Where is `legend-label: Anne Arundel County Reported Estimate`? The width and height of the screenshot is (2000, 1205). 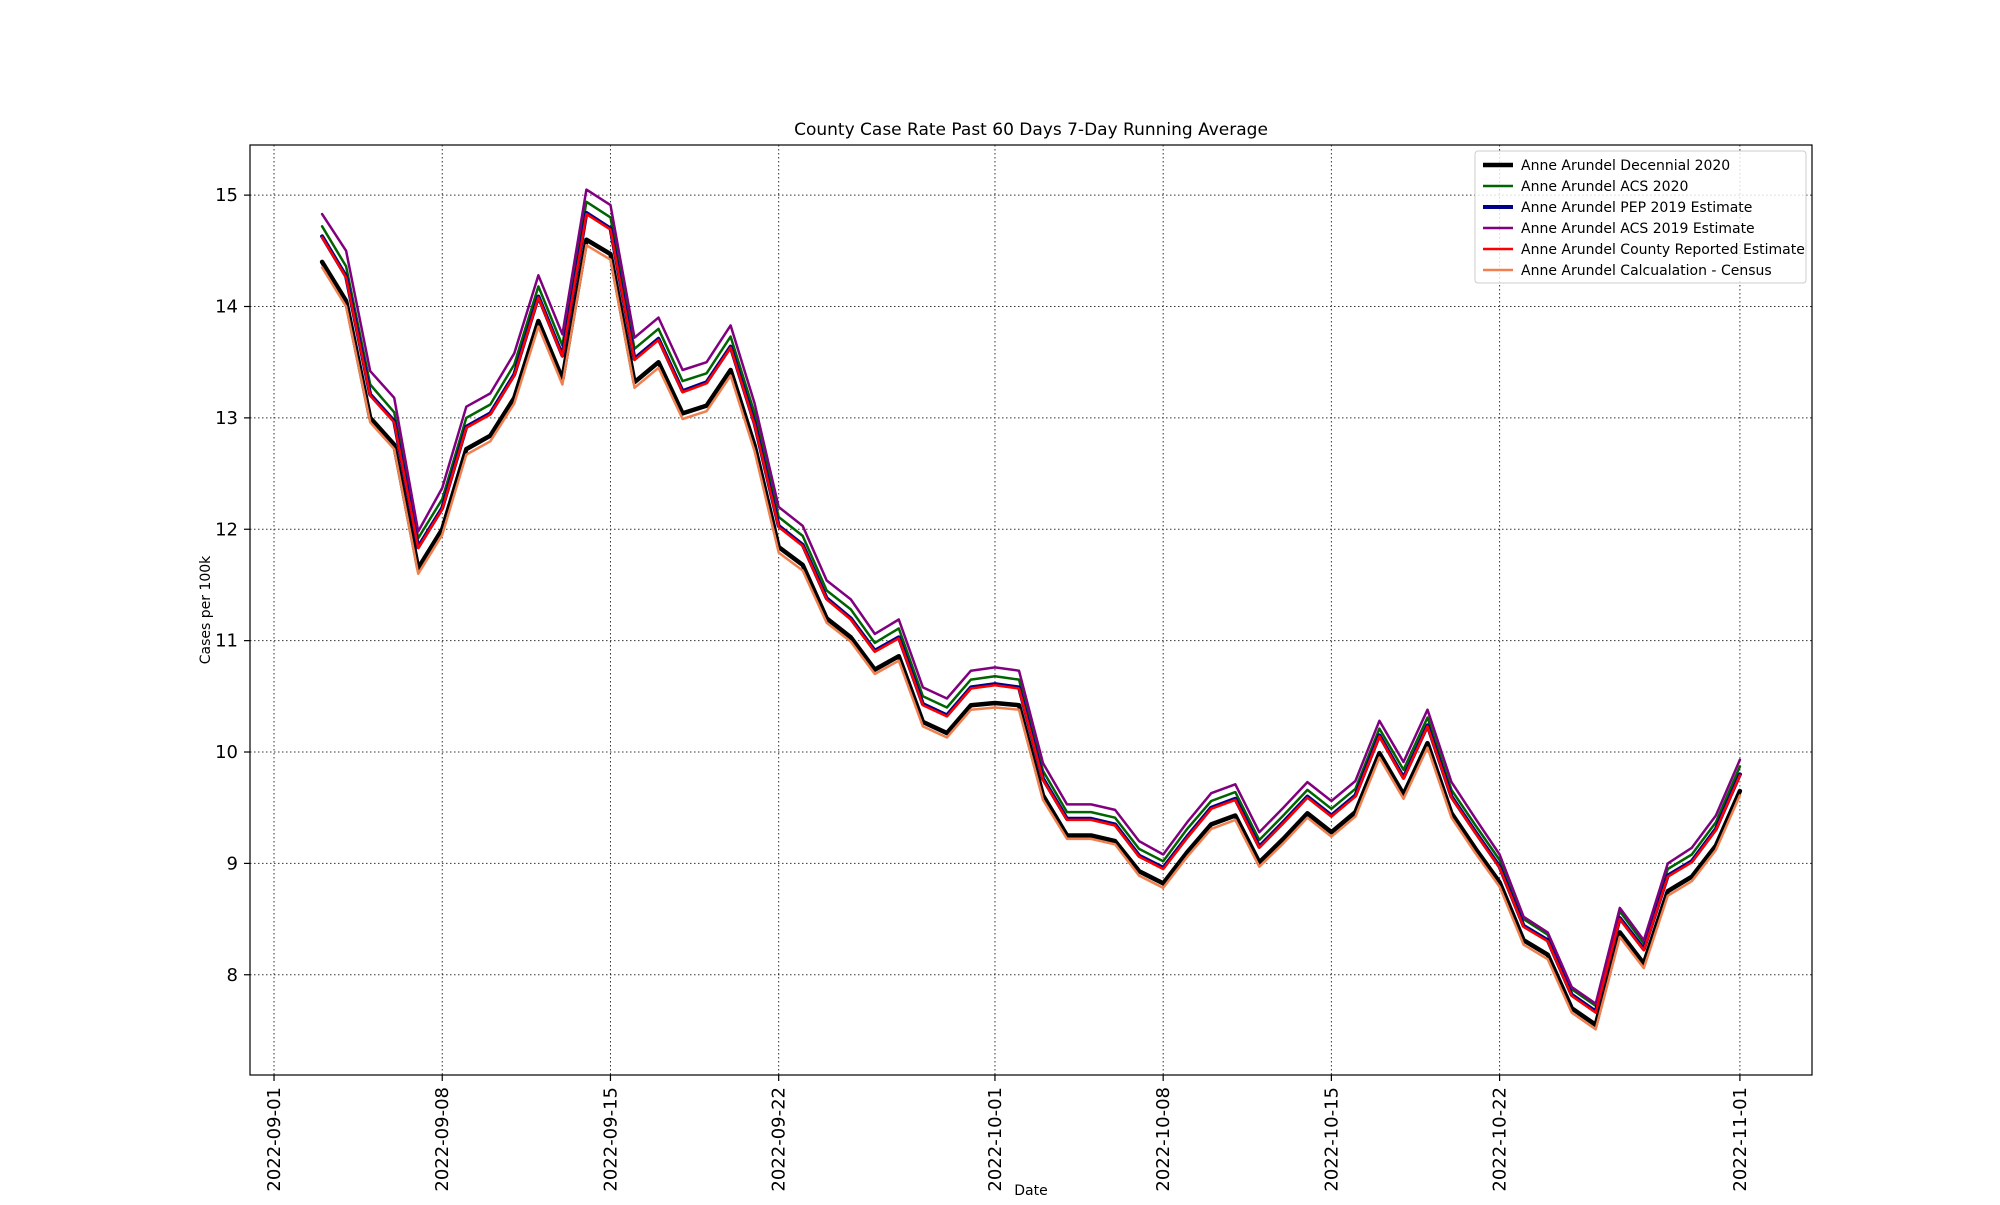
legend-label: Anne Arundel County Reported Estimate is located at coordinates (1663, 250).